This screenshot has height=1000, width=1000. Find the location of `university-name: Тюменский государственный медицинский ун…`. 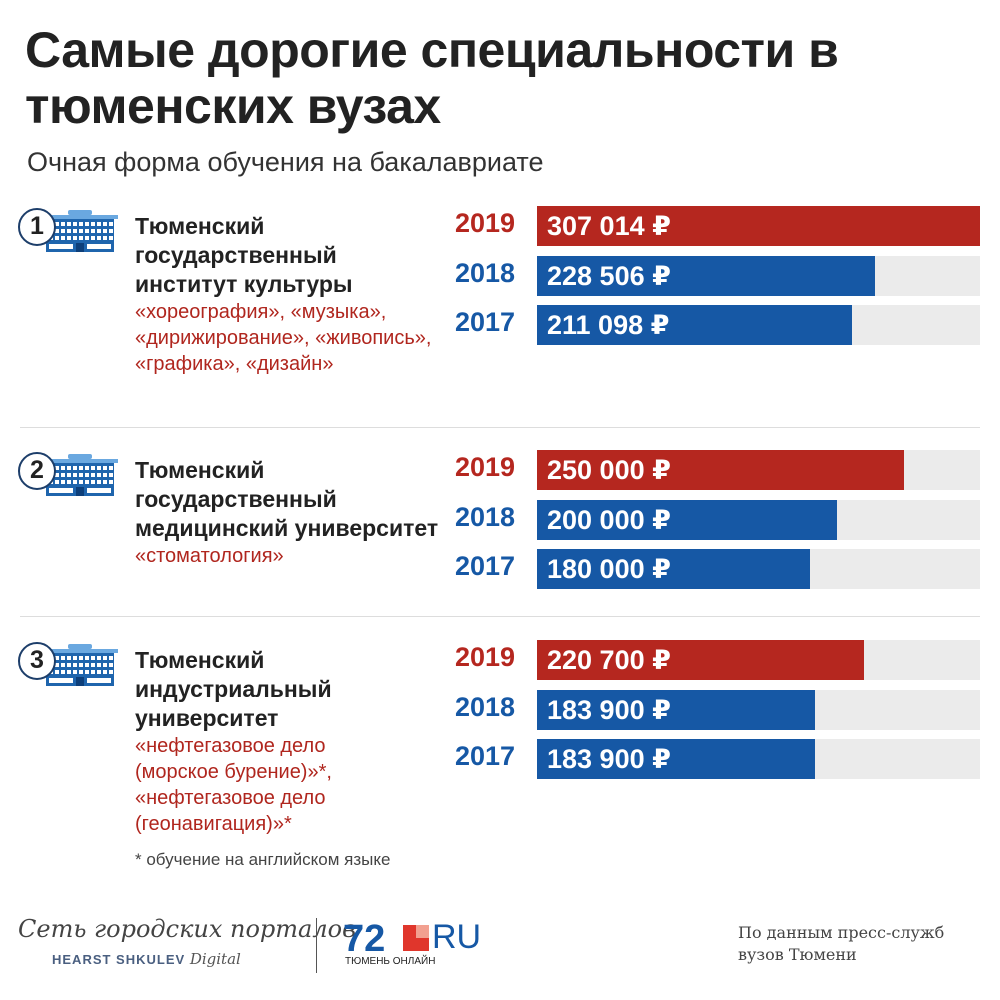

university-name: Тюменский государственный медицинский ун… is located at coordinates (290, 512).